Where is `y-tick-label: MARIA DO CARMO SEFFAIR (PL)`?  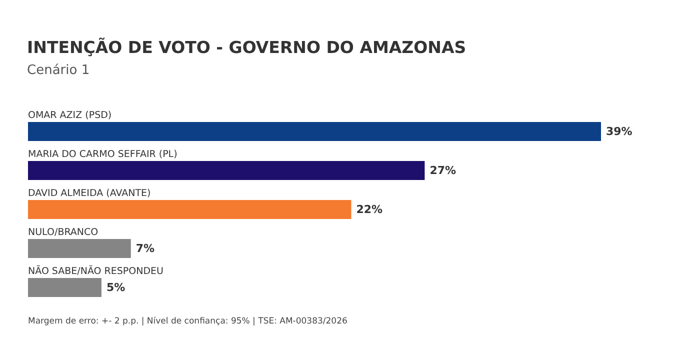
y-tick-label: MARIA DO CARMO SEFFAIR (PL) is located at coordinates (103, 154).